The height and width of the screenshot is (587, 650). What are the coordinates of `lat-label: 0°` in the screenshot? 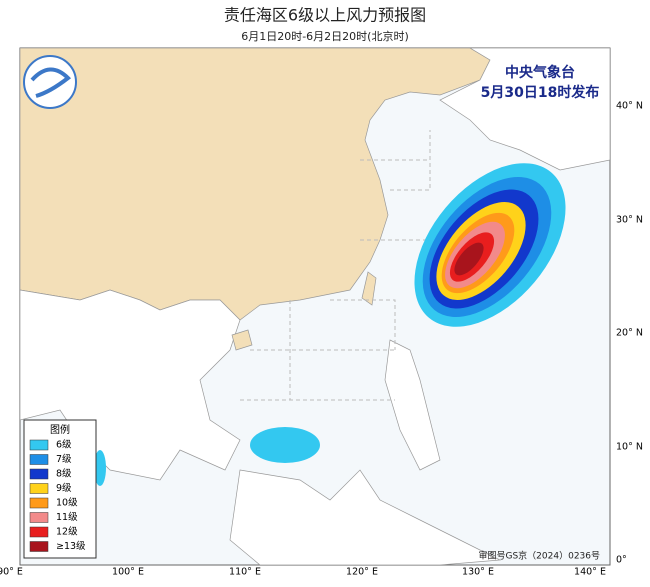 It's located at (621, 560).